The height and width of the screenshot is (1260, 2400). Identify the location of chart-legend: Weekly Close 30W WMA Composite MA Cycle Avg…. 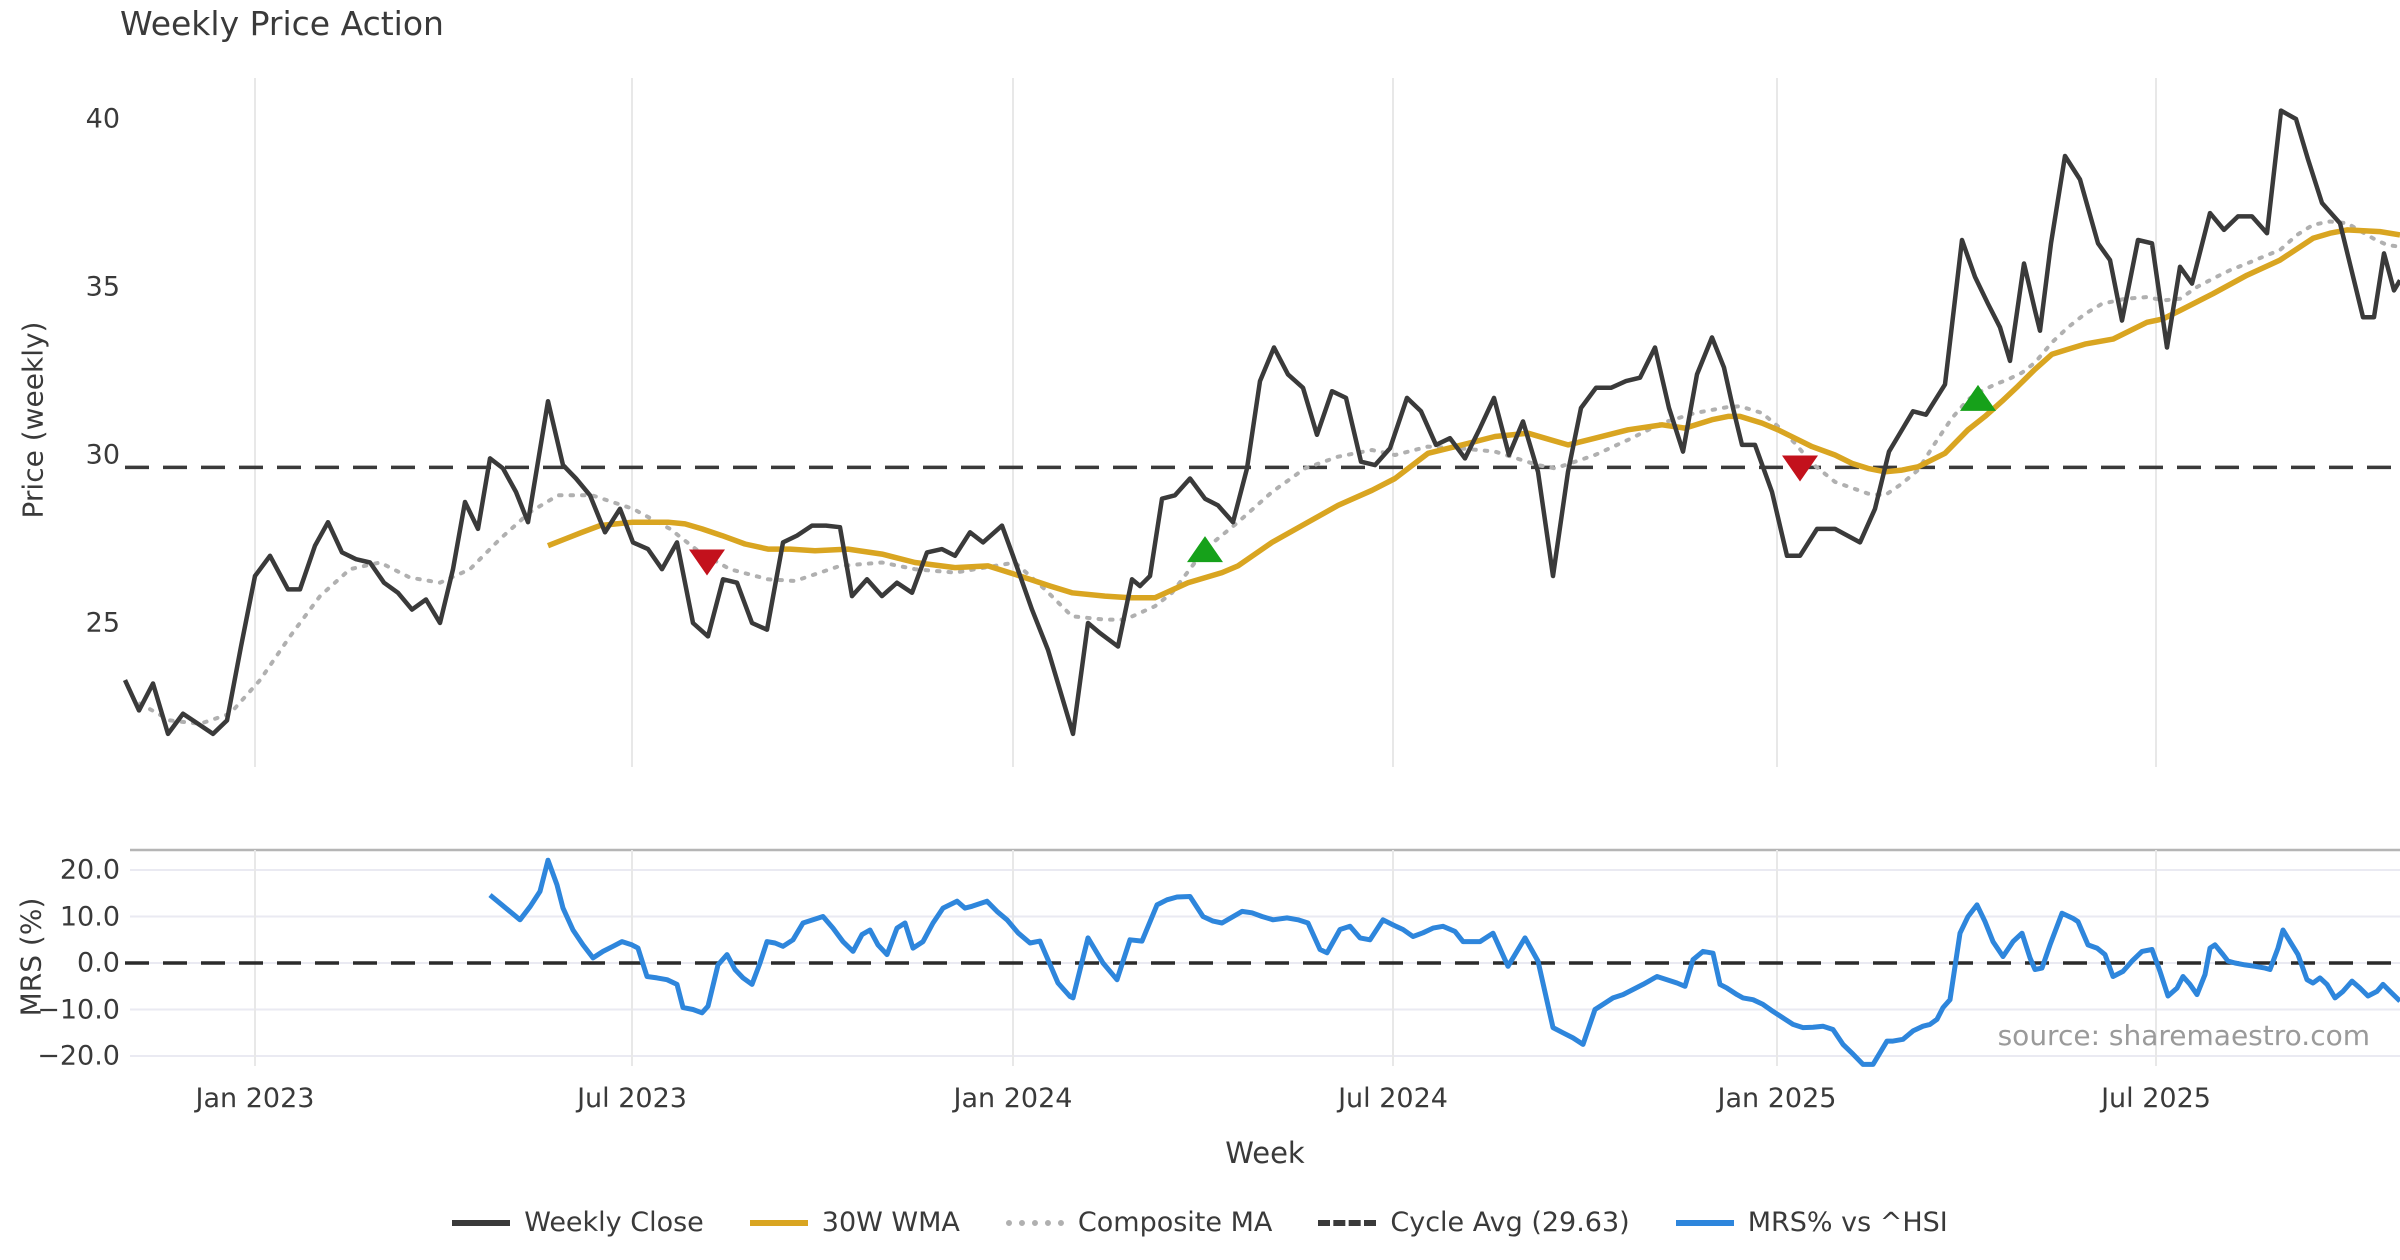
(1200, 1222).